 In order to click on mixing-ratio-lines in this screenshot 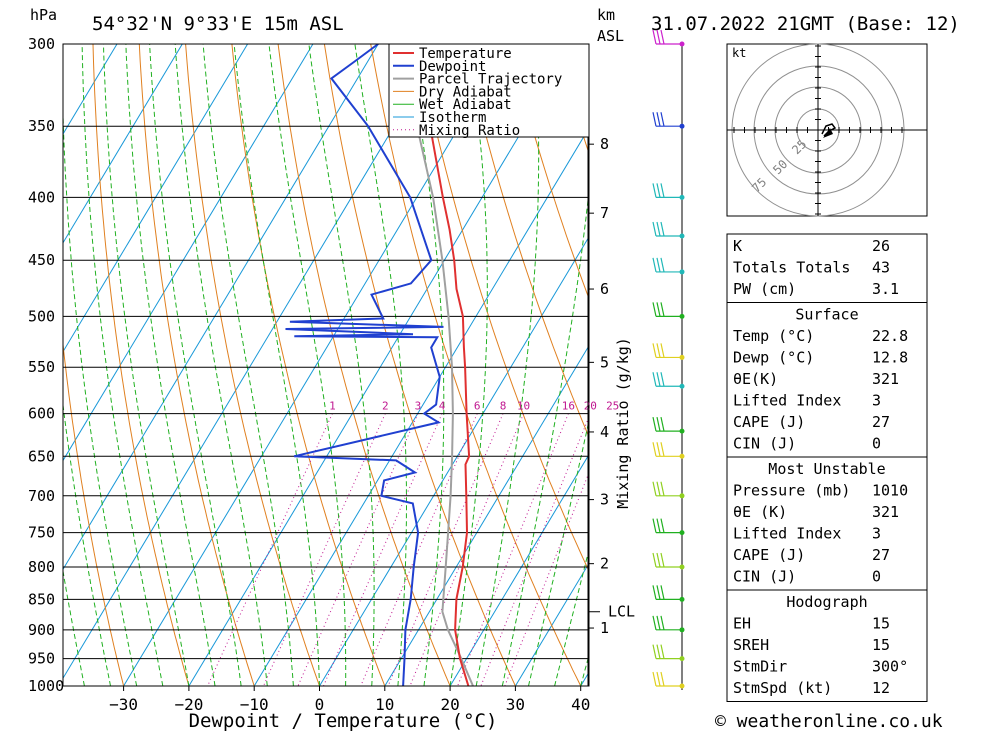, I will do `click(398, 549)`.